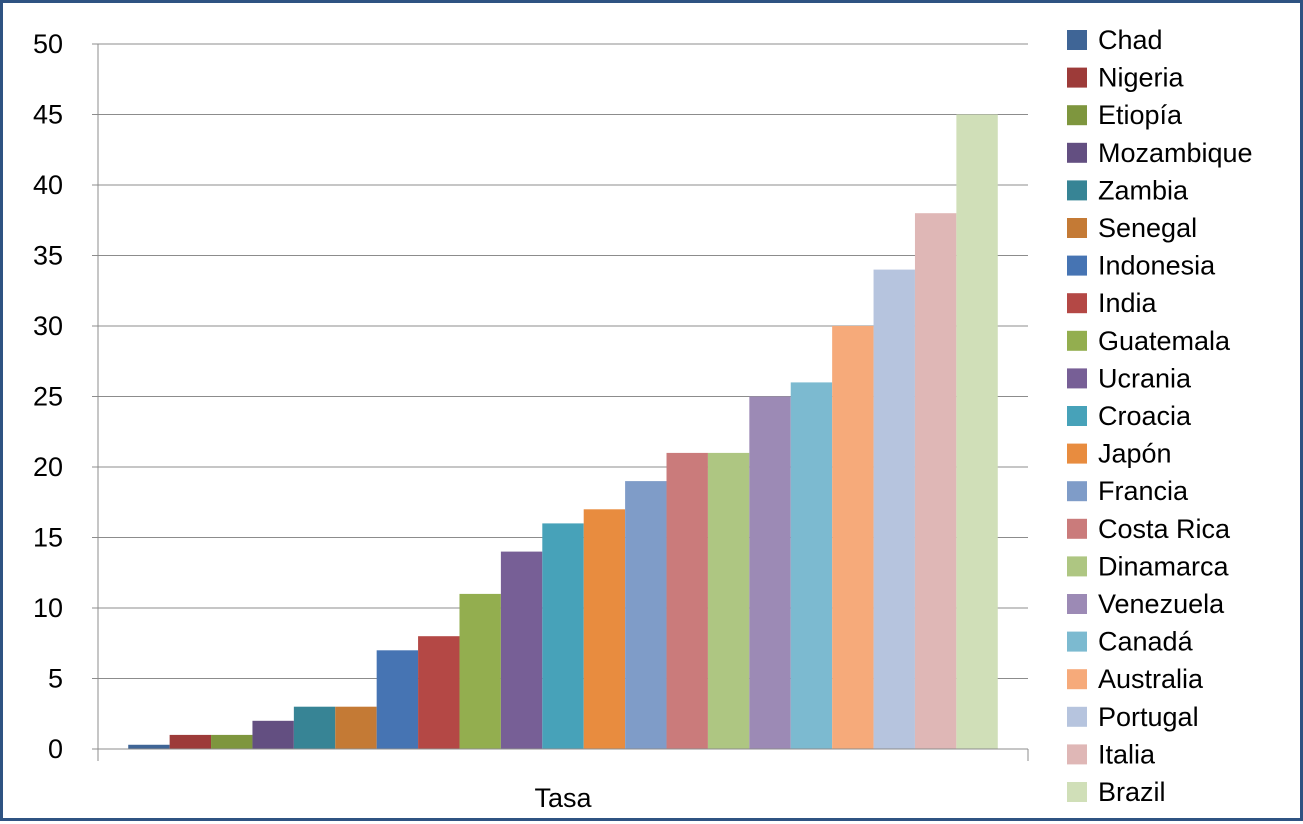  What do you see at coordinates (1151, 679) in the screenshot?
I see `legend-label: Australia` at bounding box center [1151, 679].